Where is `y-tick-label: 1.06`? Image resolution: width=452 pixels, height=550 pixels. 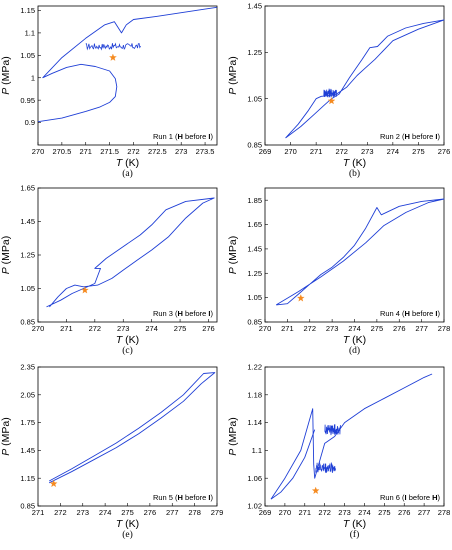
y-tick-label: 1.06 is located at coordinates (254, 478).